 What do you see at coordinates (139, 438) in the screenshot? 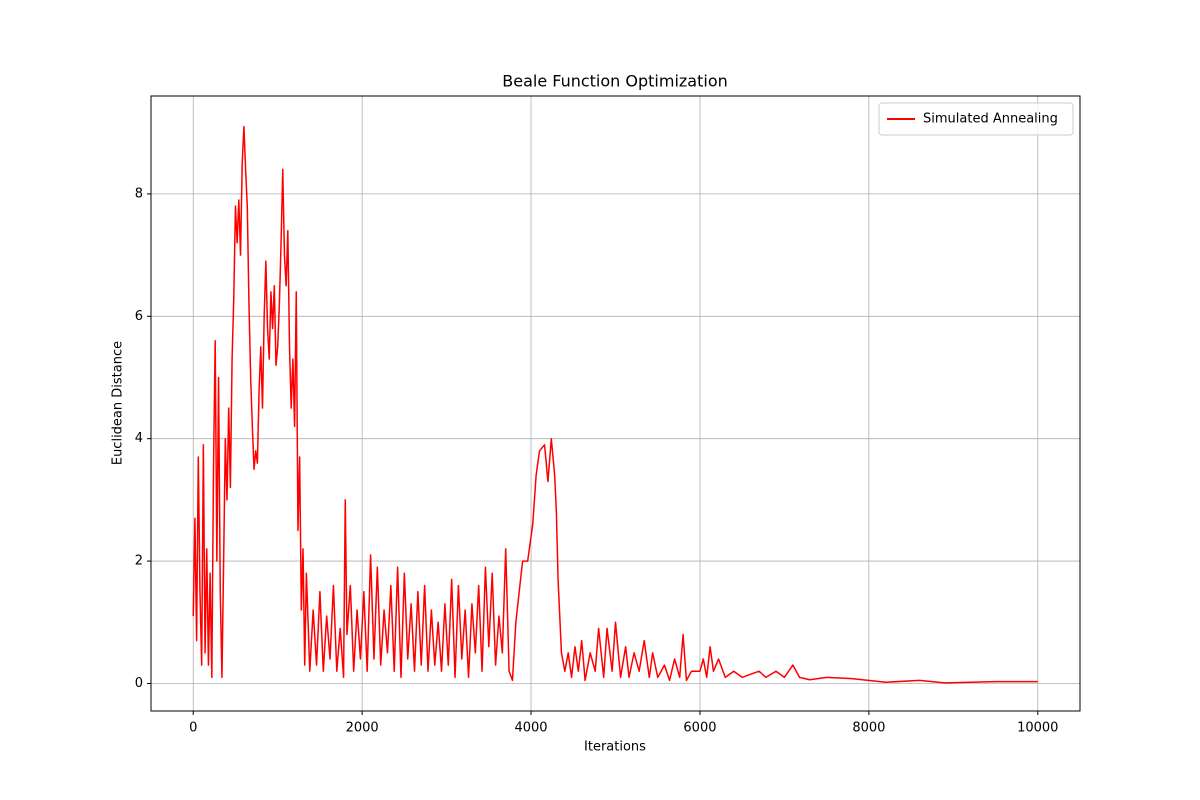
I see `y-tick-label: 4` at bounding box center [139, 438].